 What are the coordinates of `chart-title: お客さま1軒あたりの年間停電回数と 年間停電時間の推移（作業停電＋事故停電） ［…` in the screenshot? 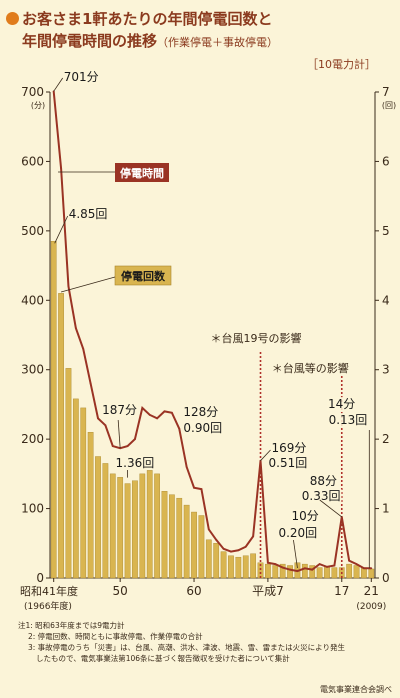 It's located at (200, 39).